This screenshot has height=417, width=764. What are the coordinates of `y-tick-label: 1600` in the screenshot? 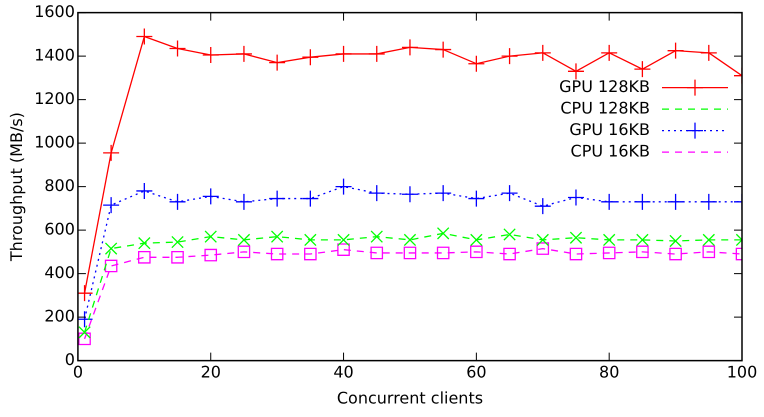 It's located at (54, 11).